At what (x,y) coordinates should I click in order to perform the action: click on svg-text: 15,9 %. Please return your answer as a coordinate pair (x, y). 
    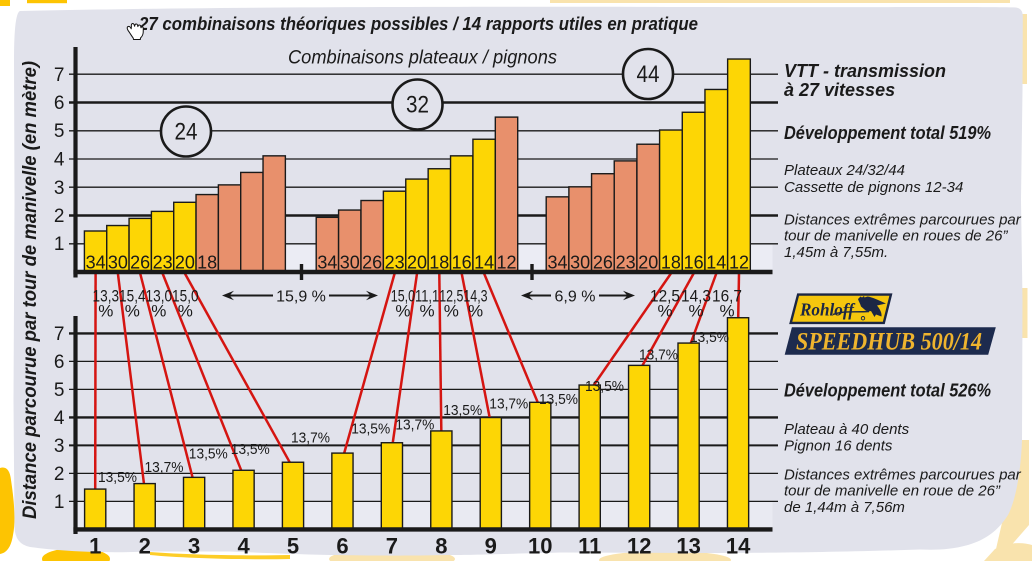
    Looking at the image, I should click on (301, 297).